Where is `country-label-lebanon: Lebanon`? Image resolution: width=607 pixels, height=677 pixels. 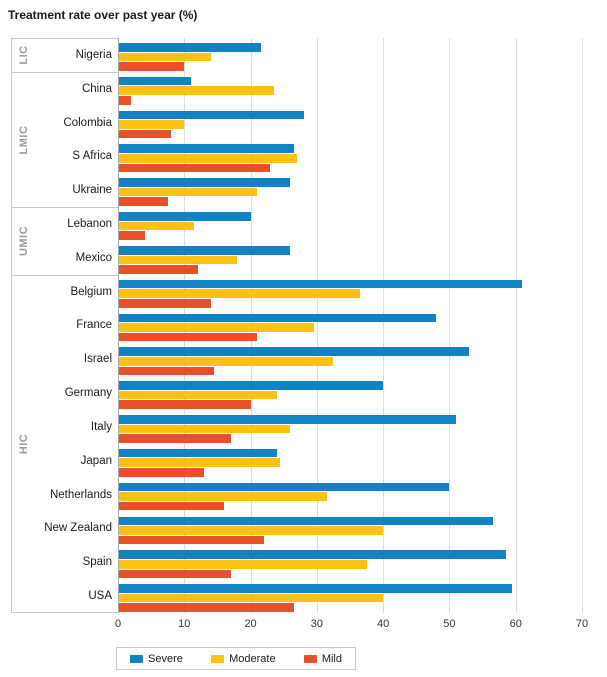 country-label-lebanon: Lebanon is located at coordinates (89, 224).